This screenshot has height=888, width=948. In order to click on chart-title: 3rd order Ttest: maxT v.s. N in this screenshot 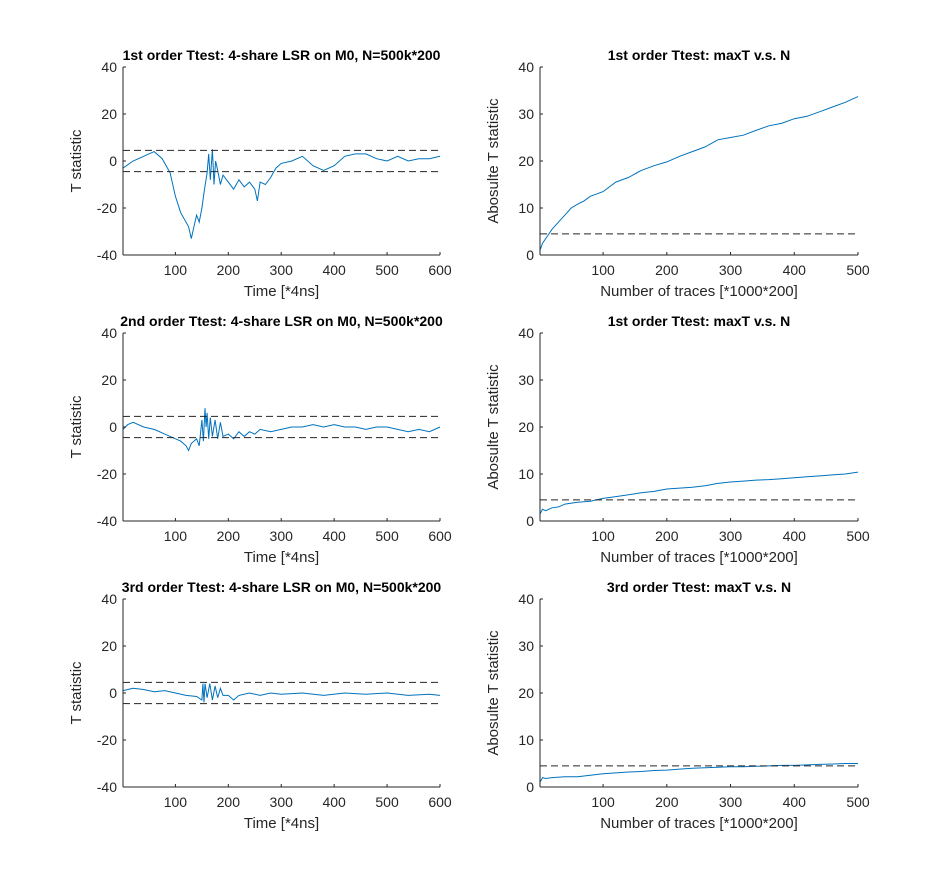, I will do `click(699, 587)`.